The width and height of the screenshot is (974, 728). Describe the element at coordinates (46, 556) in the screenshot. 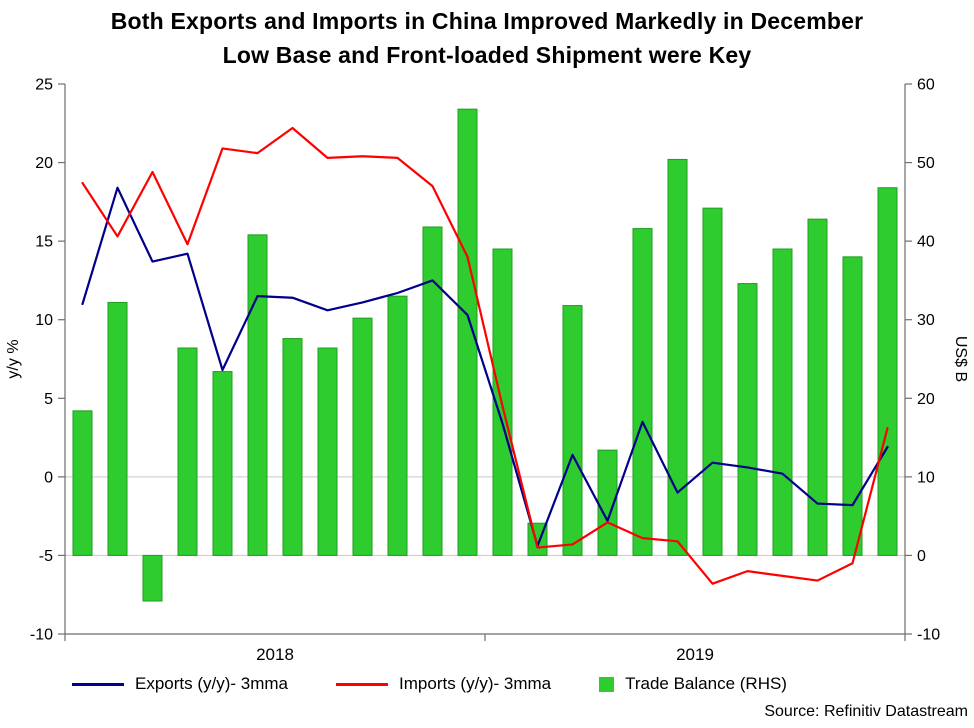

I see `left-axis-tick-label: -5` at that location.